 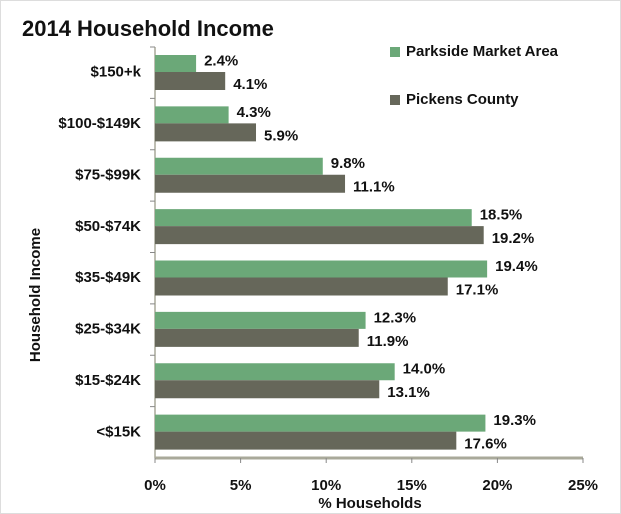 I want to click on x-axis-label: % Households, so click(x=369, y=503).